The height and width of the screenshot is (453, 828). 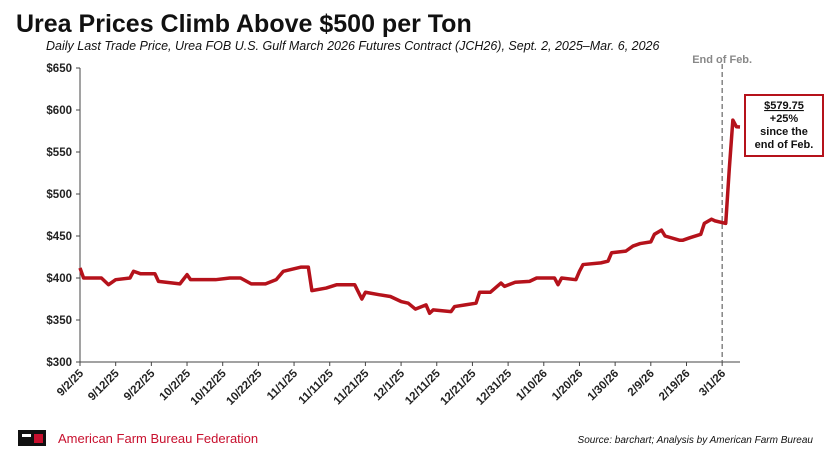 What do you see at coordinates (390, 385) in the screenshot?
I see `x-tick-label: 12/1/25` at bounding box center [390, 385].